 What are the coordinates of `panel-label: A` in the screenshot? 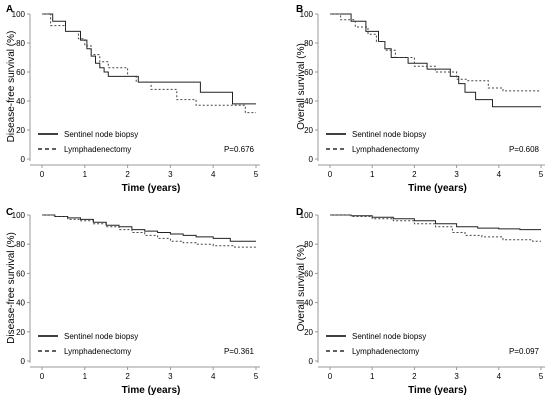 It's located at (9, 9).